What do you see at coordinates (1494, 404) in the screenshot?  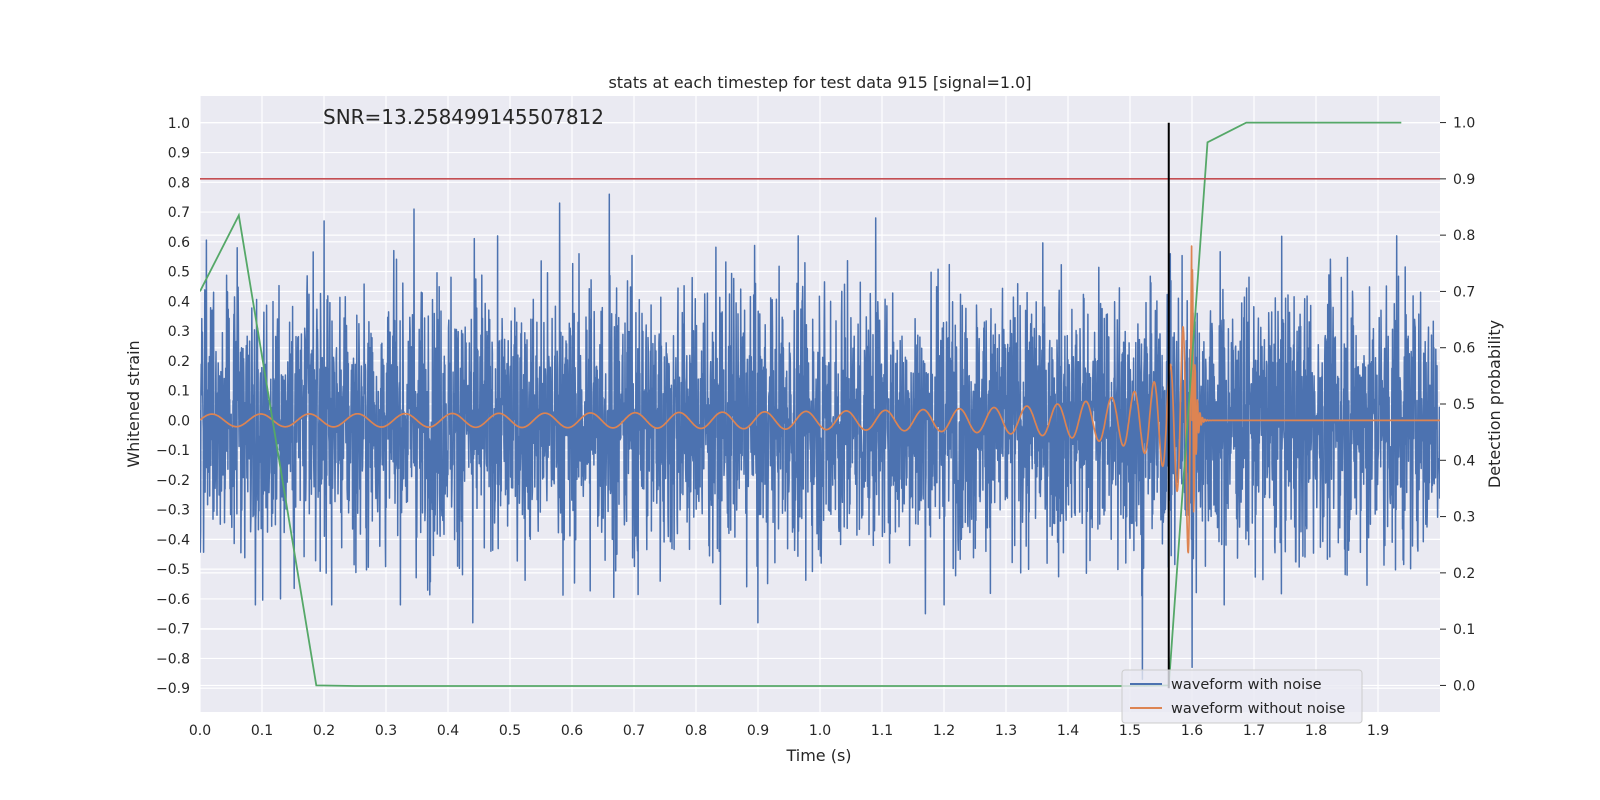 I see `y2-axis-label: Detection probability` at bounding box center [1494, 404].